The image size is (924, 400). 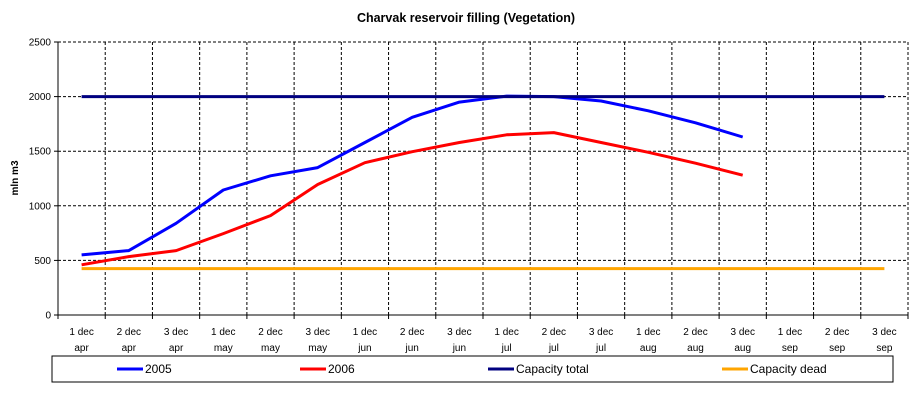 What do you see at coordinates (788, 369) in the screenshot?
I see `legend-label-capacity-dead: Capacity dead` at bounding box center [788, 369].